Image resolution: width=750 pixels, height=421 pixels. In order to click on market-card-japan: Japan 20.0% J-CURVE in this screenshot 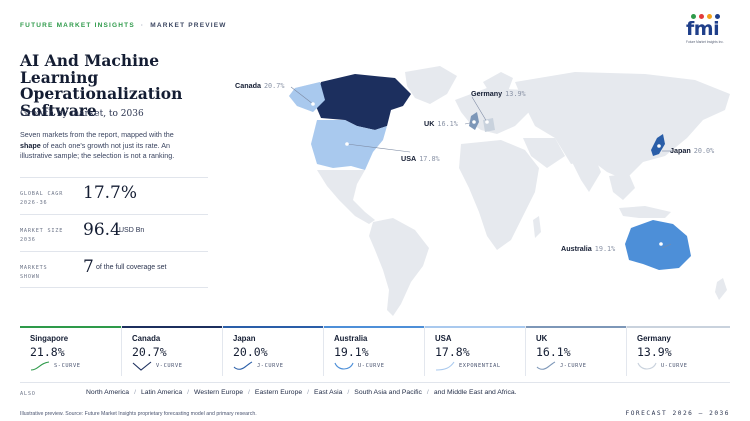, I will do `click(272, 351)`.